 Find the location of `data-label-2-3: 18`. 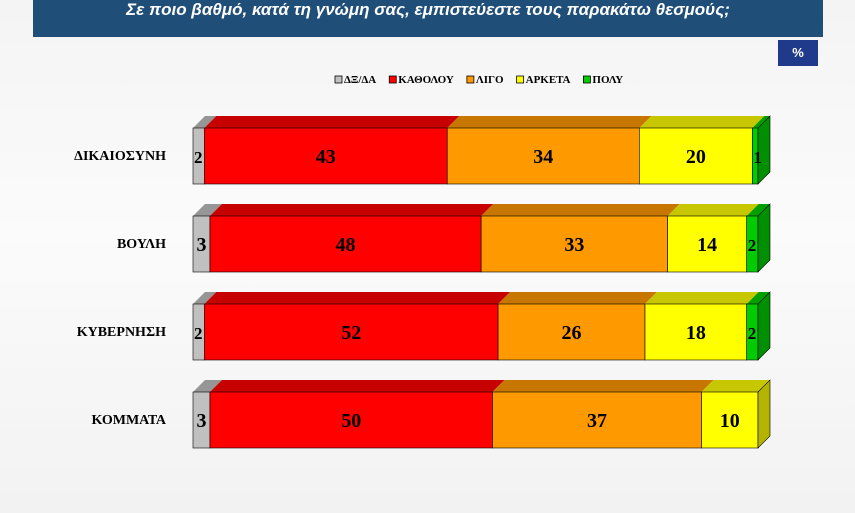

data-label-2-3: 18 is located at coordinates (696, 333).